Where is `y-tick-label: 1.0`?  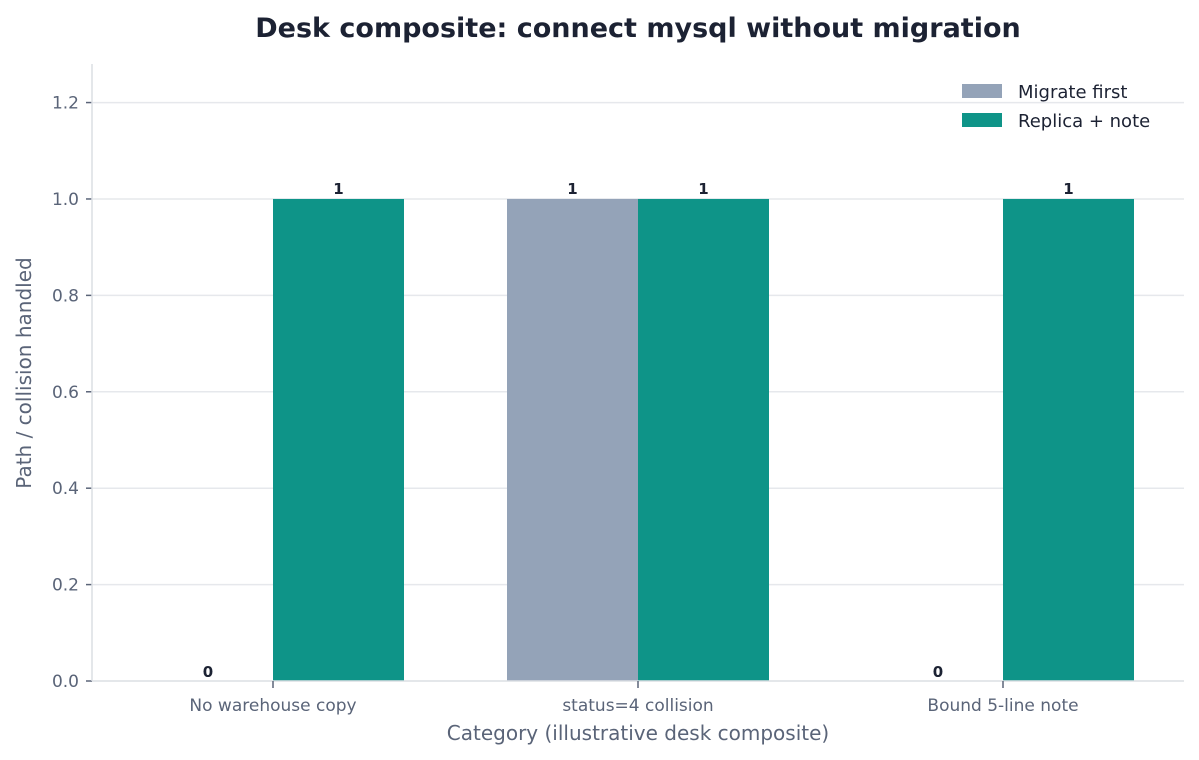
y-tick-label: 1.0 is located at coordinates (65, 200).